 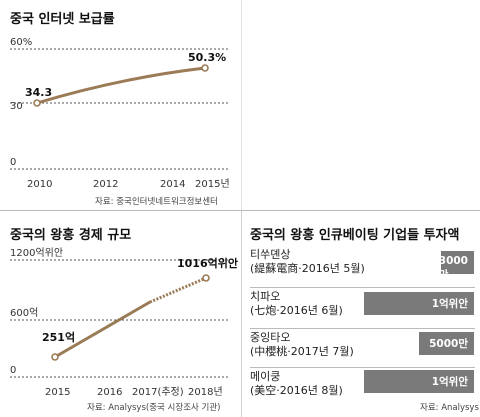 I want to click on chart3-bar: 5000만, so click(x=446, y=343).